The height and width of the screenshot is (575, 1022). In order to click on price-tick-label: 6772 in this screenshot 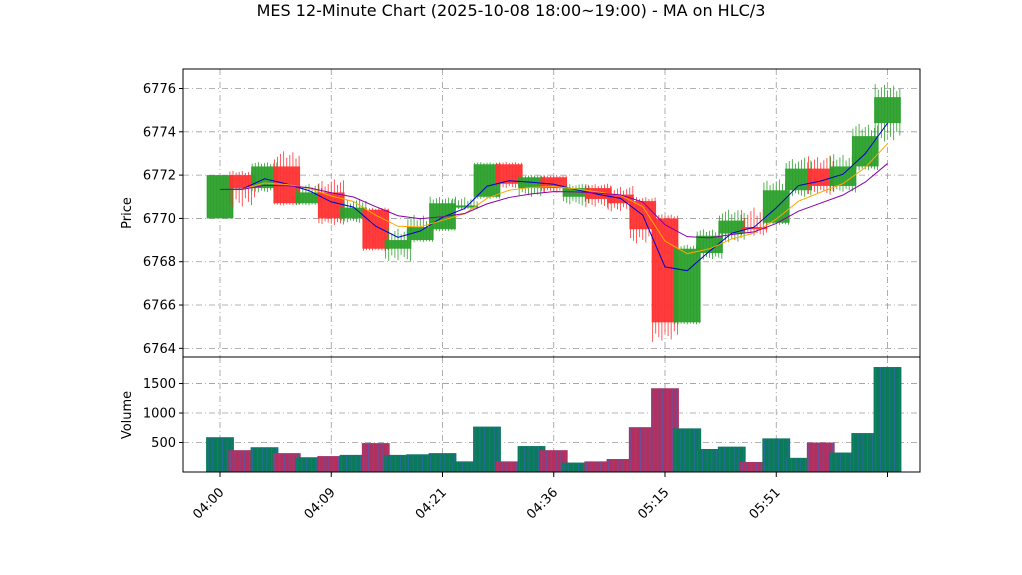, I will do `click(159, 176)`.